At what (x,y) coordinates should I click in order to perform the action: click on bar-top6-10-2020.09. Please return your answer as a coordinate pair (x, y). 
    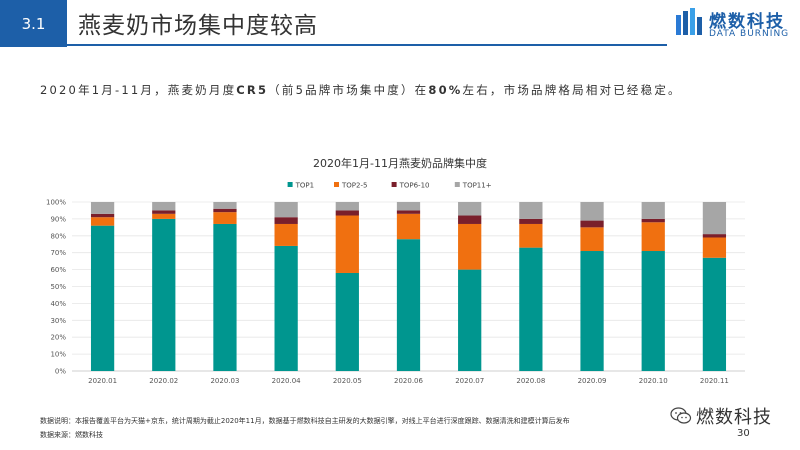
    Looking at the image, I should click on (592, 224).